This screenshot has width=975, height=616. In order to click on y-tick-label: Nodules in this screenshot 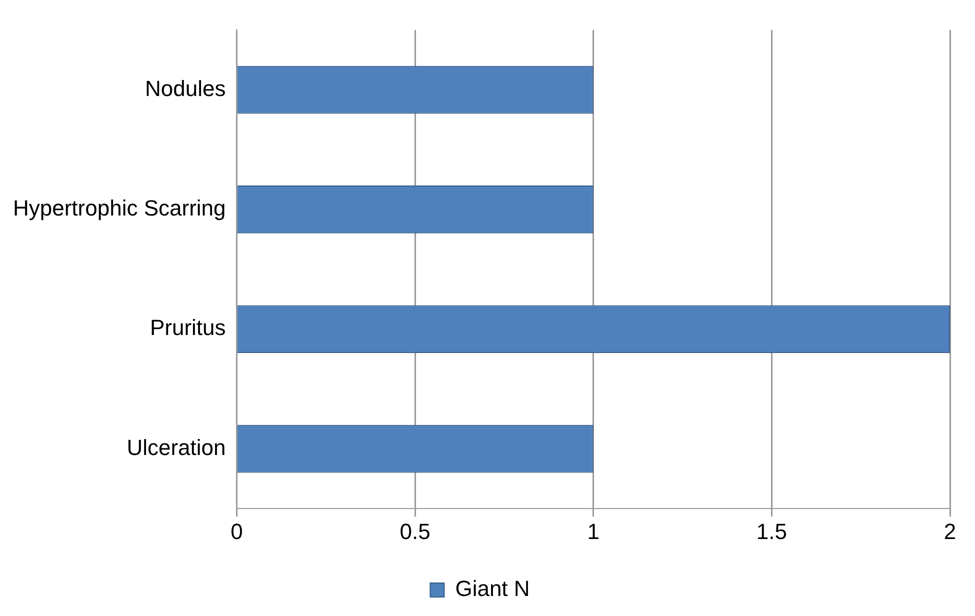, I will do `click(185, 88)`.